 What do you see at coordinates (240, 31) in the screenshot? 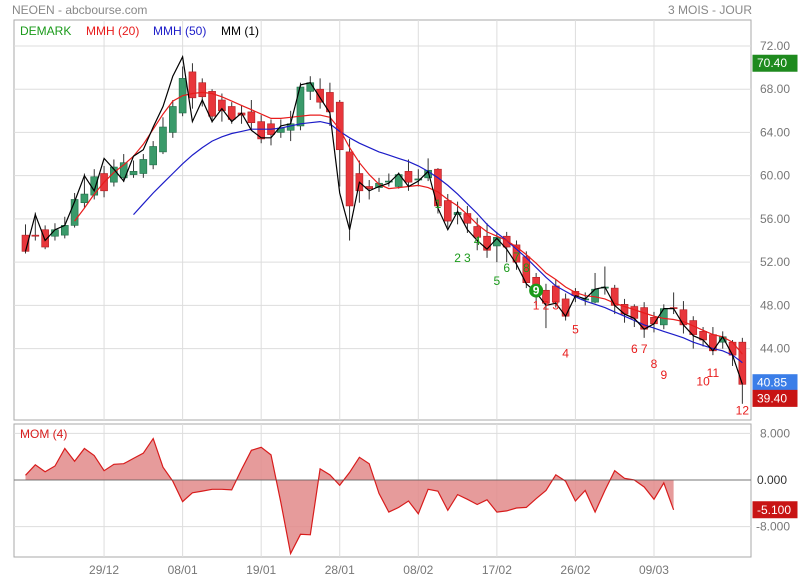
I see `legend-mm1: MM (1)` at bounding box center [240, 31].